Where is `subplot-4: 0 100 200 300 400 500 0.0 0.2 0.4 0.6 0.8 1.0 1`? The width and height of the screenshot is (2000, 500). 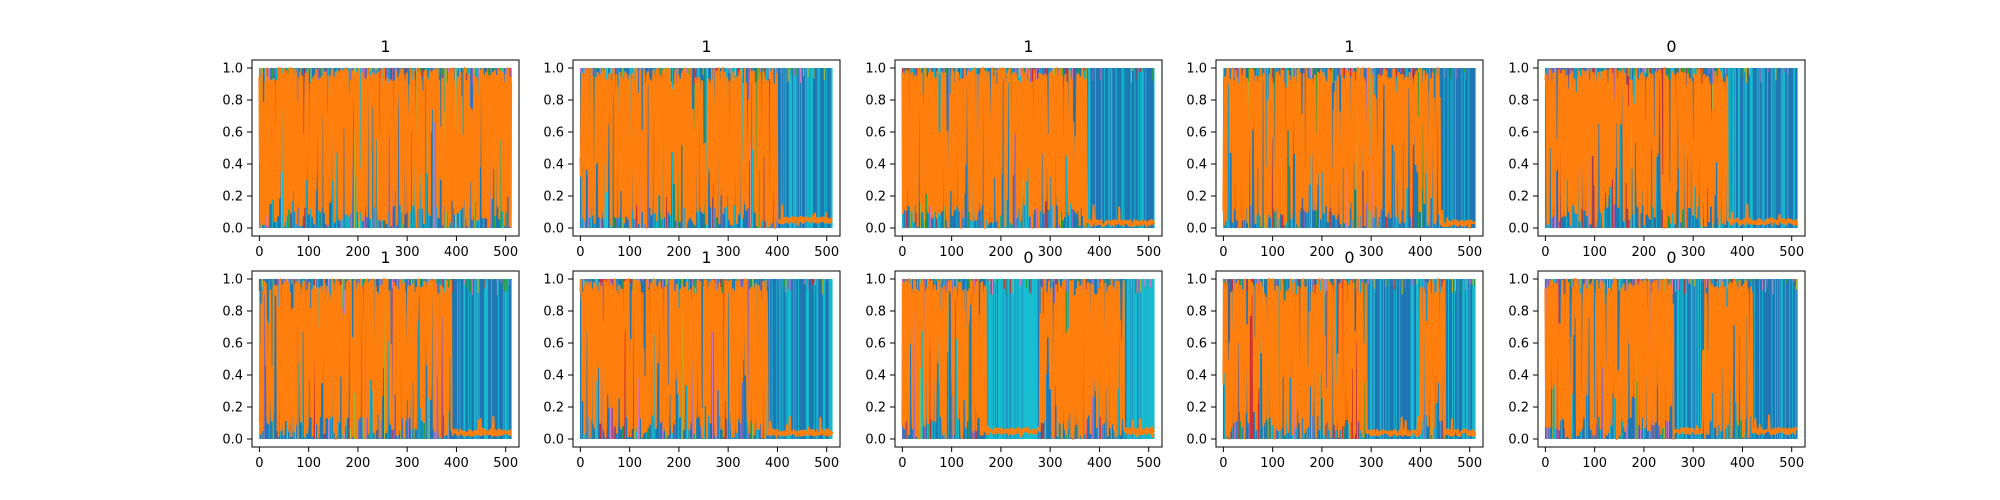 subplot-4: 0 100 200 300 400 500 0.0 0.2 0.4 0.6 0.8 1.0 1 is located at coordinates (1335, 148).